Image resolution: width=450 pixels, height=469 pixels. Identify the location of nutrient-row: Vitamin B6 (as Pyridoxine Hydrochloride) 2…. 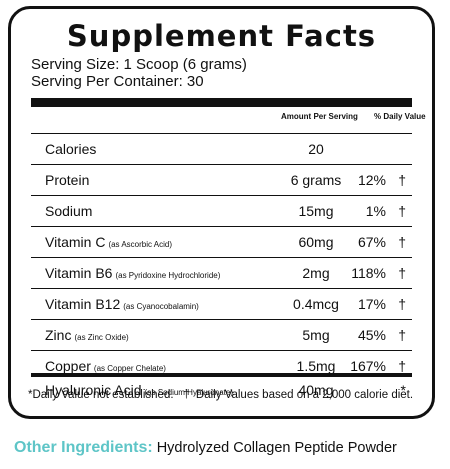
(221, 272).